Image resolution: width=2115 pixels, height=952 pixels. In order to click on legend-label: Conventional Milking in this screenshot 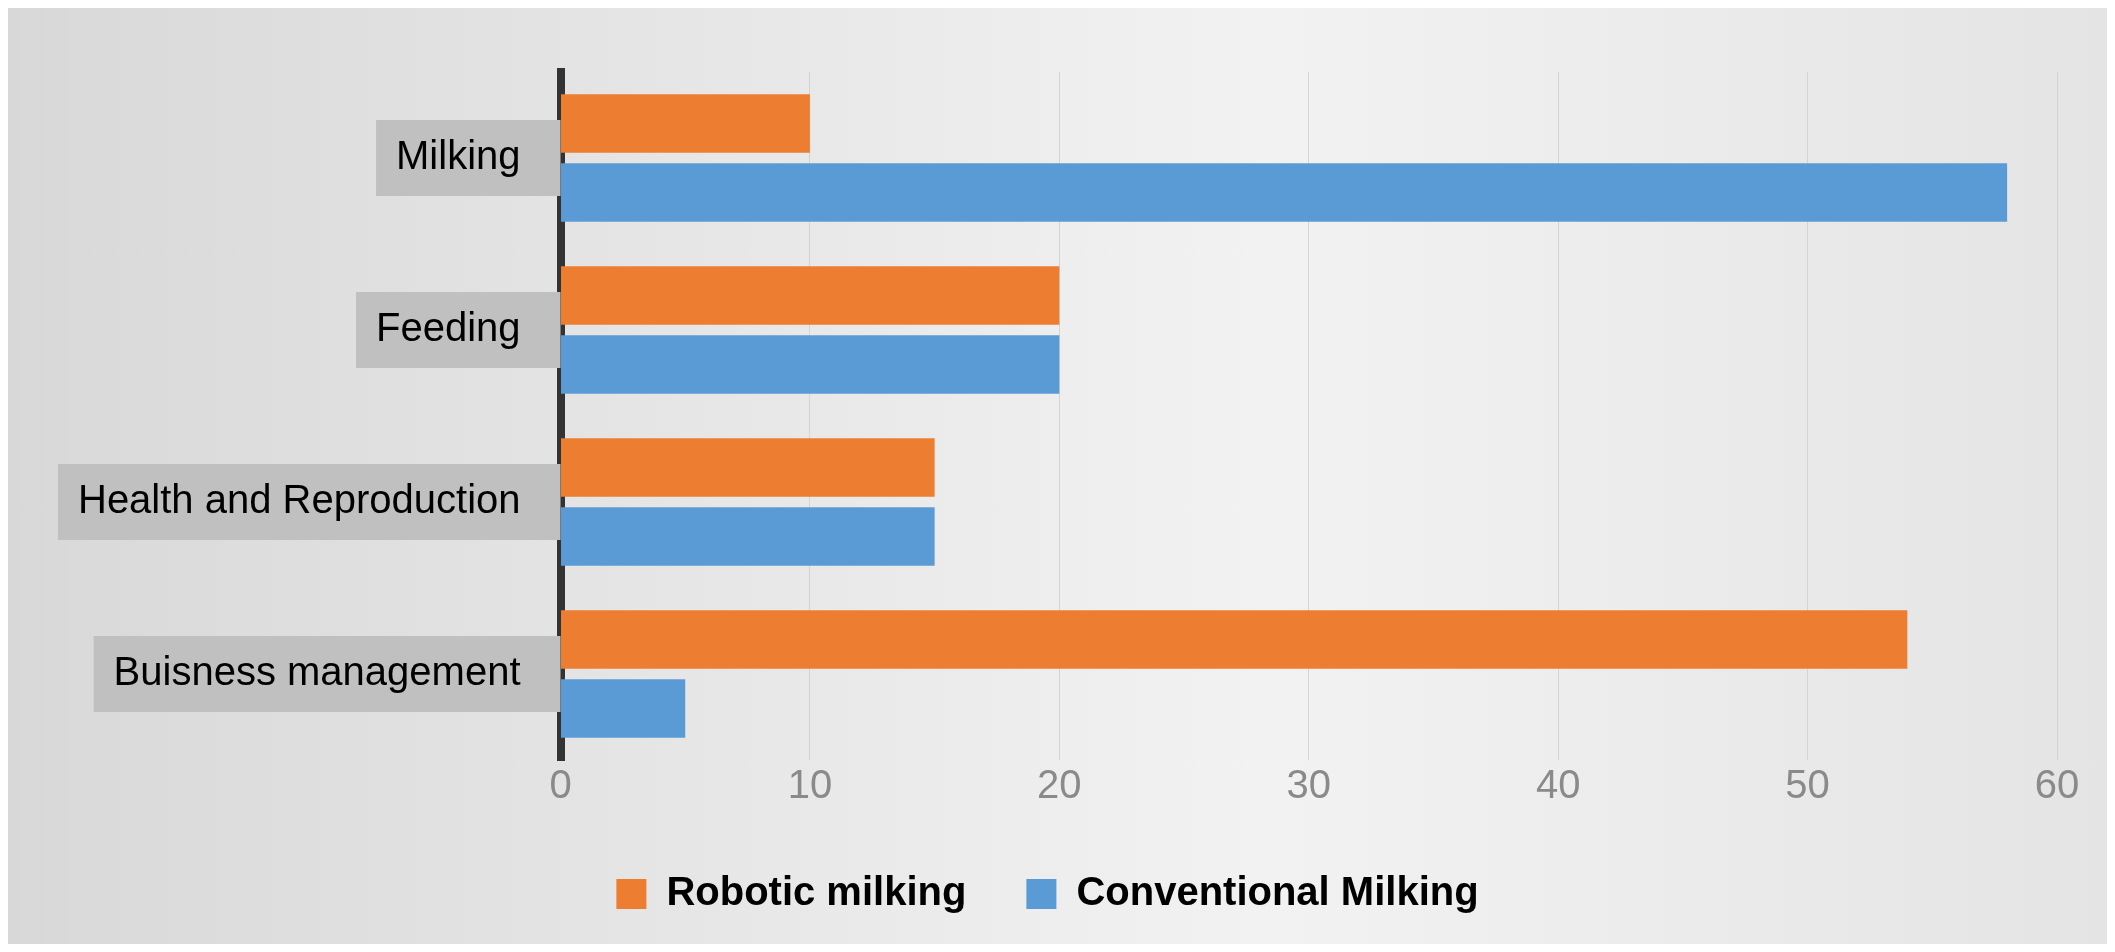, I will do `click(1277, 891)`.